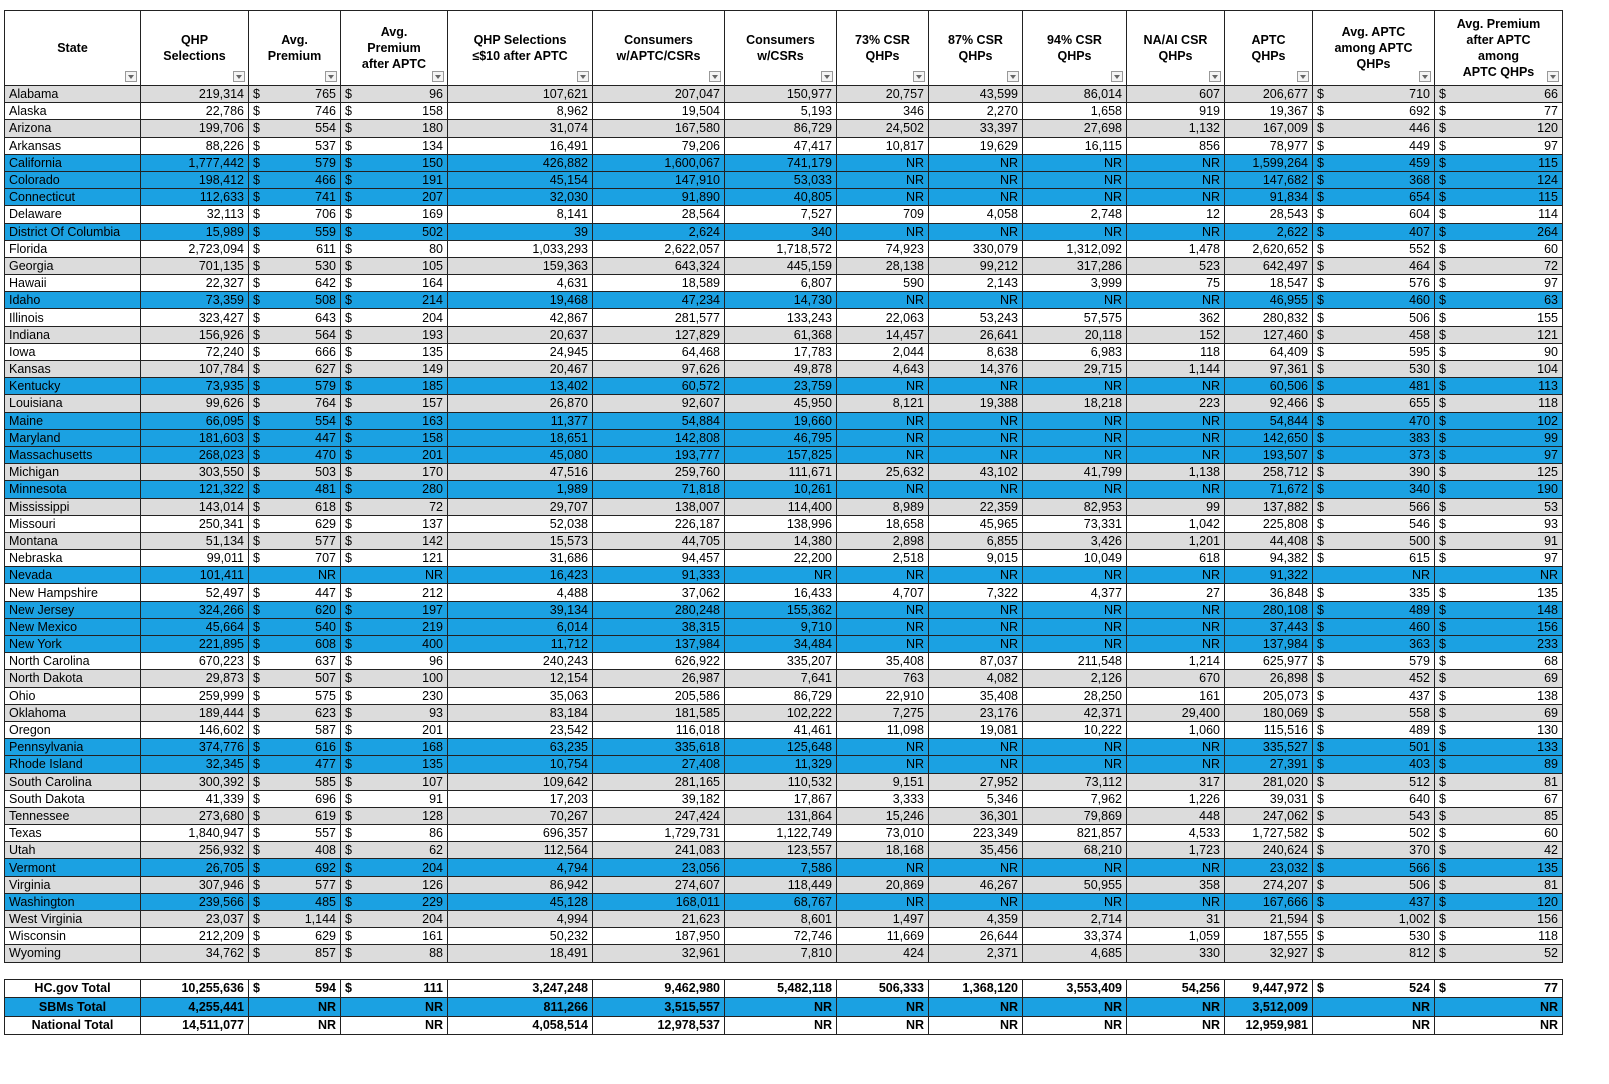  I want to click on value-cell: $746, so click(294, 111).